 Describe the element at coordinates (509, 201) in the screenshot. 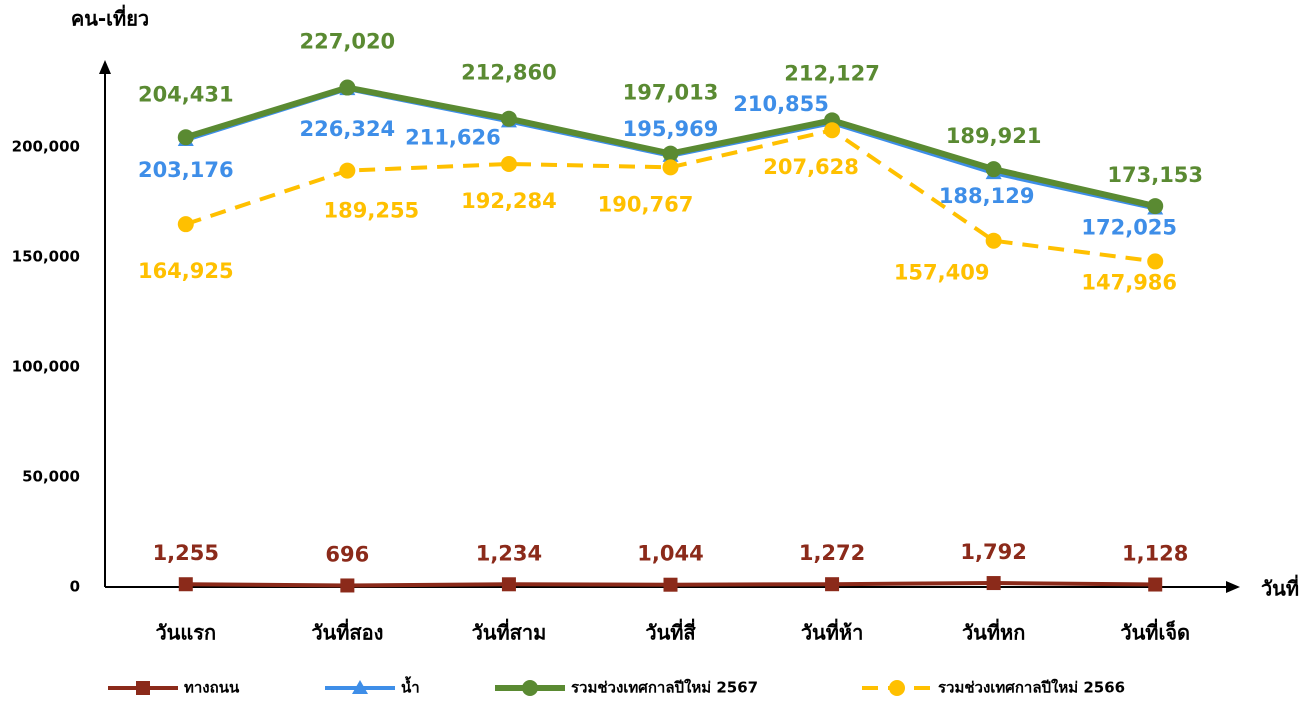

I see `value-label: 192,284` at that location.